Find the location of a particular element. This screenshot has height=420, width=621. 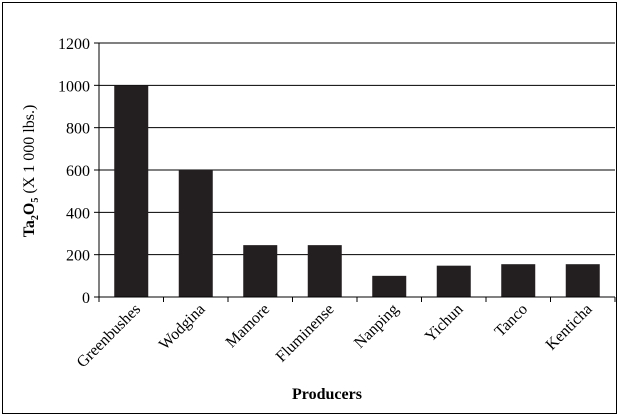

x-tick-label: Nanping is located at coordinates (376, 326).